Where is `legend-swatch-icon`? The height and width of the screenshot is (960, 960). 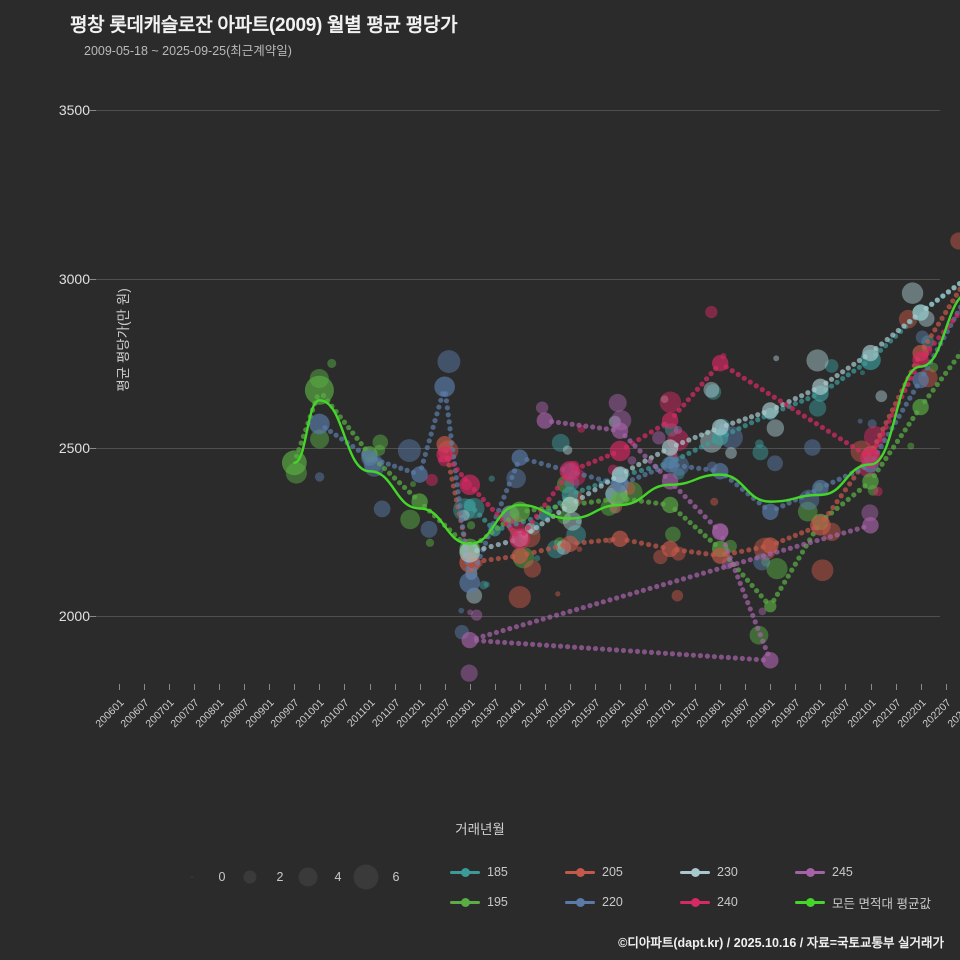 legend-swatch-icon is located at coordinates (695, 872).